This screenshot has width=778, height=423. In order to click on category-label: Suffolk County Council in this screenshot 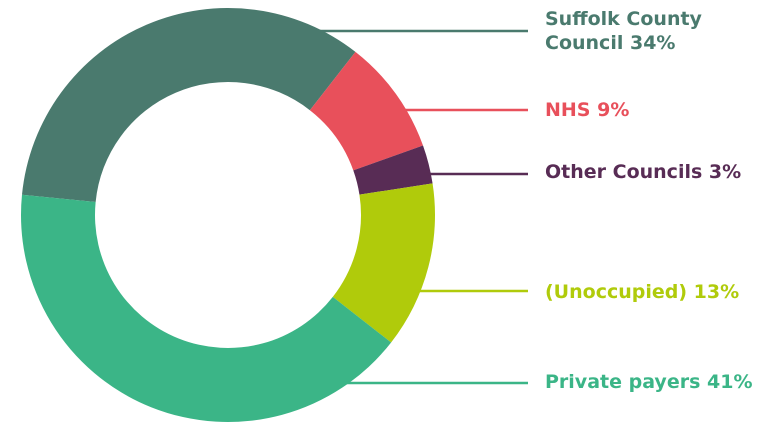, I will do `click(623, 31)`.